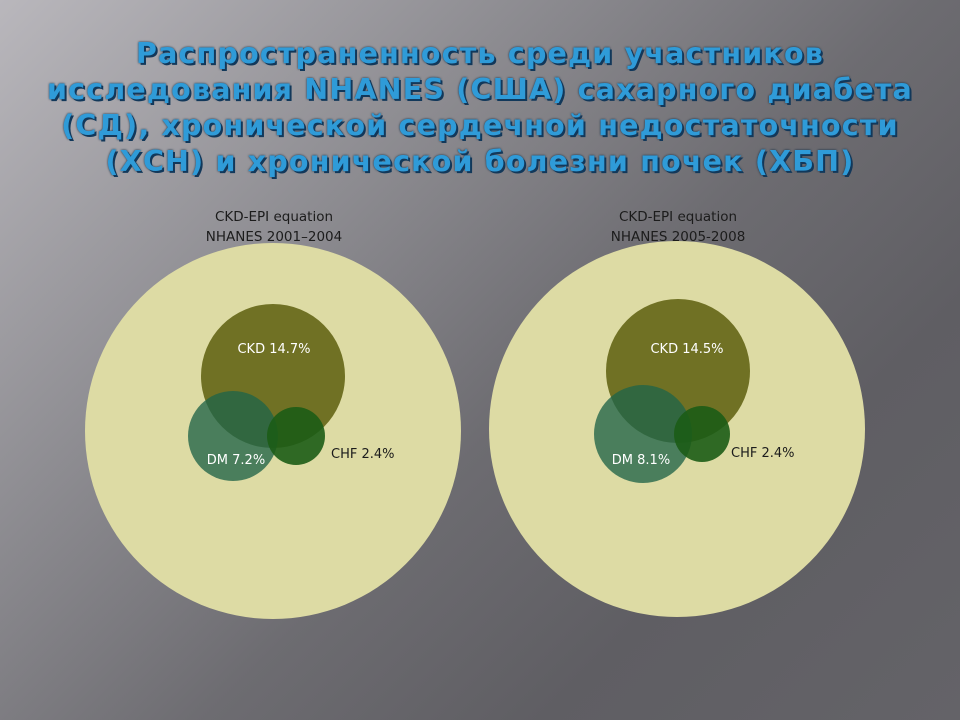  What do you see at coordinates (236, 460) in the screenshot?
I see `dm-label: DM 7.2%` at bounding box center [236, 460].